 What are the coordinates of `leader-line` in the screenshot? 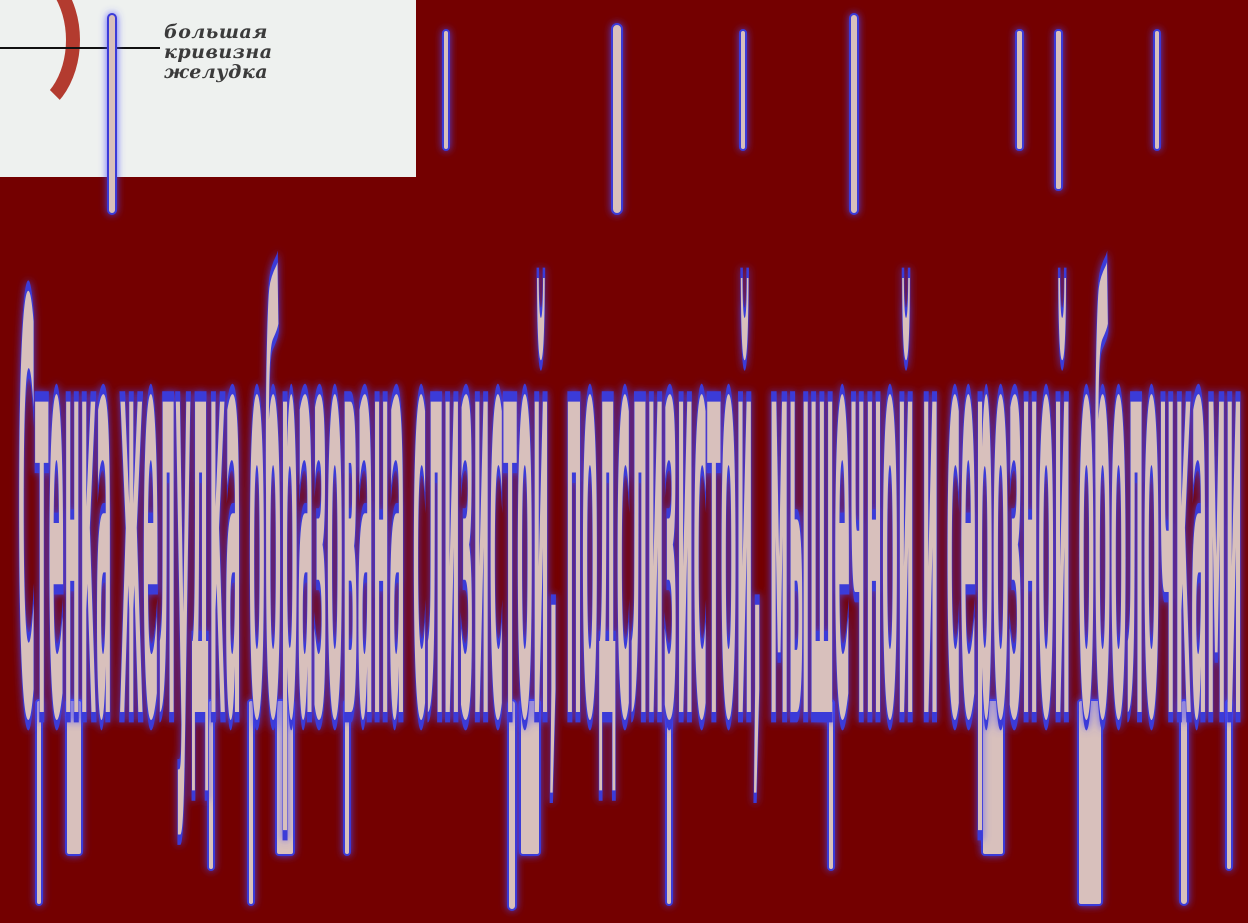 It's located at (80, 48).